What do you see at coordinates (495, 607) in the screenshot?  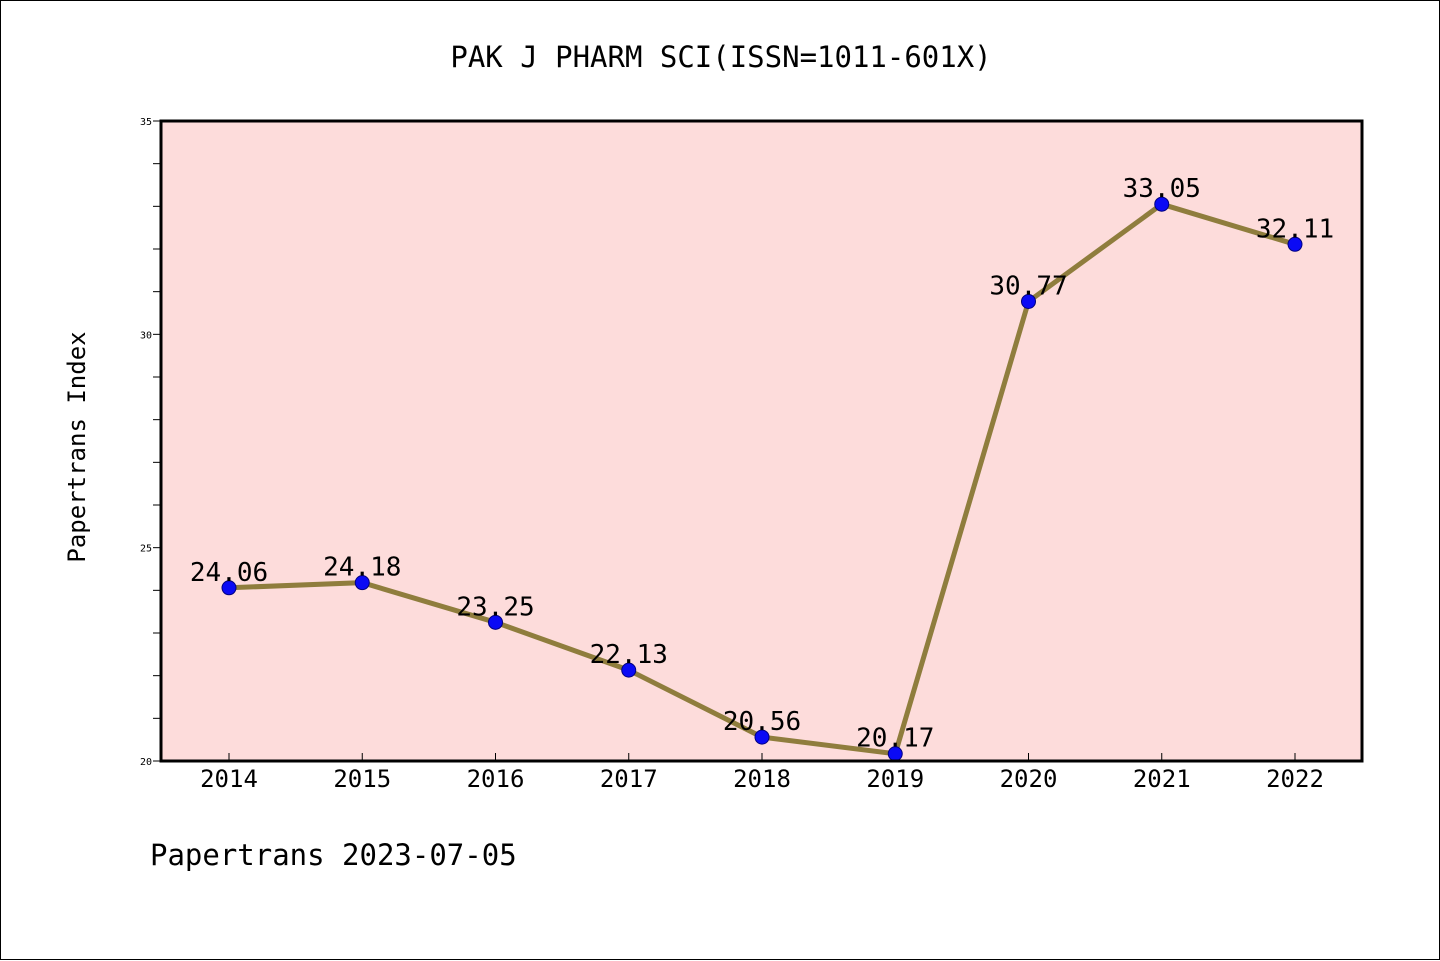 I see `data-label: 23.25` at bounding box center [495, 607].